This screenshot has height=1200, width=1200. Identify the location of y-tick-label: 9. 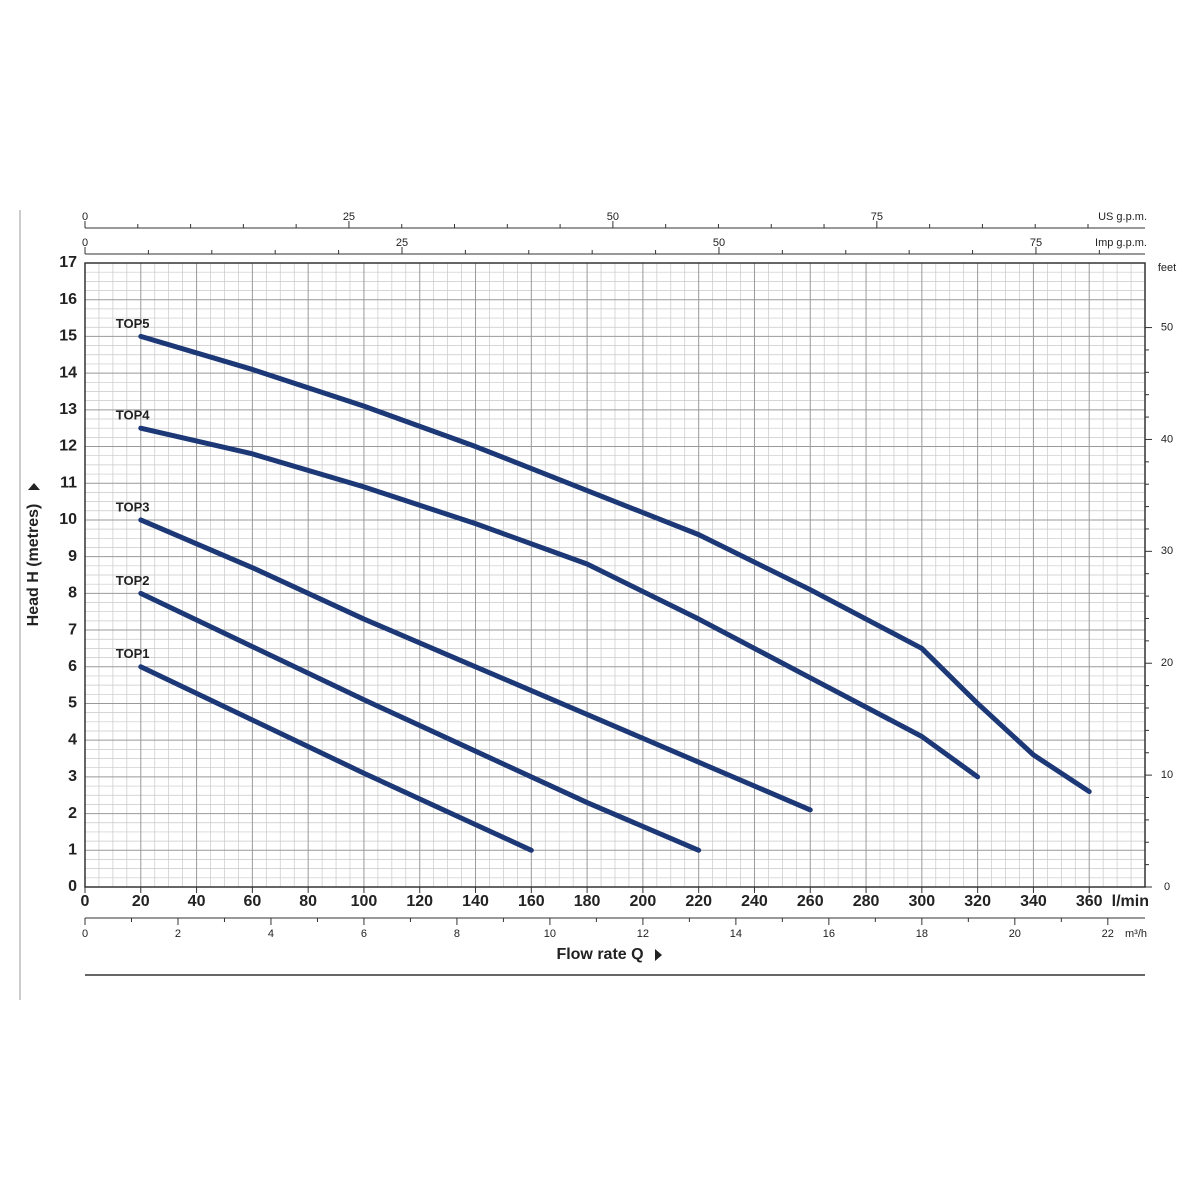
(72, 556).